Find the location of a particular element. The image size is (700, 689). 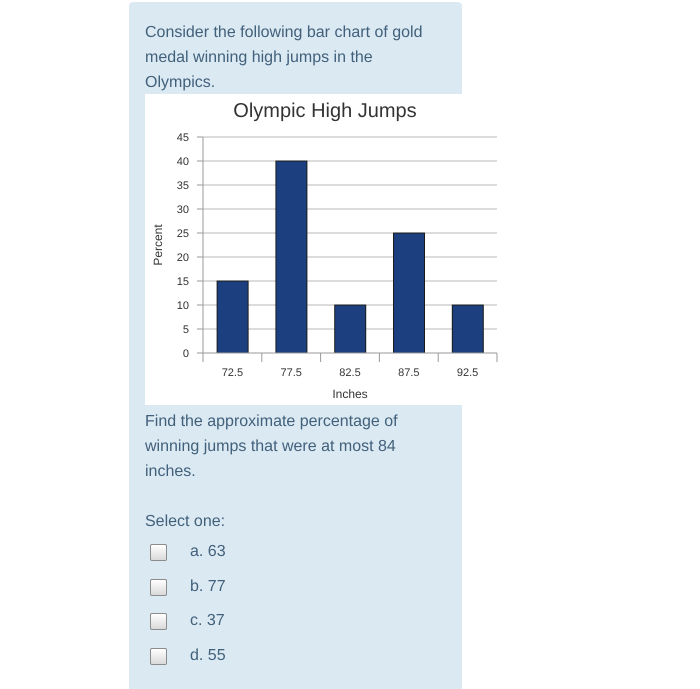

x-tick-label: 92.5 is located at coordinates (467, 372).